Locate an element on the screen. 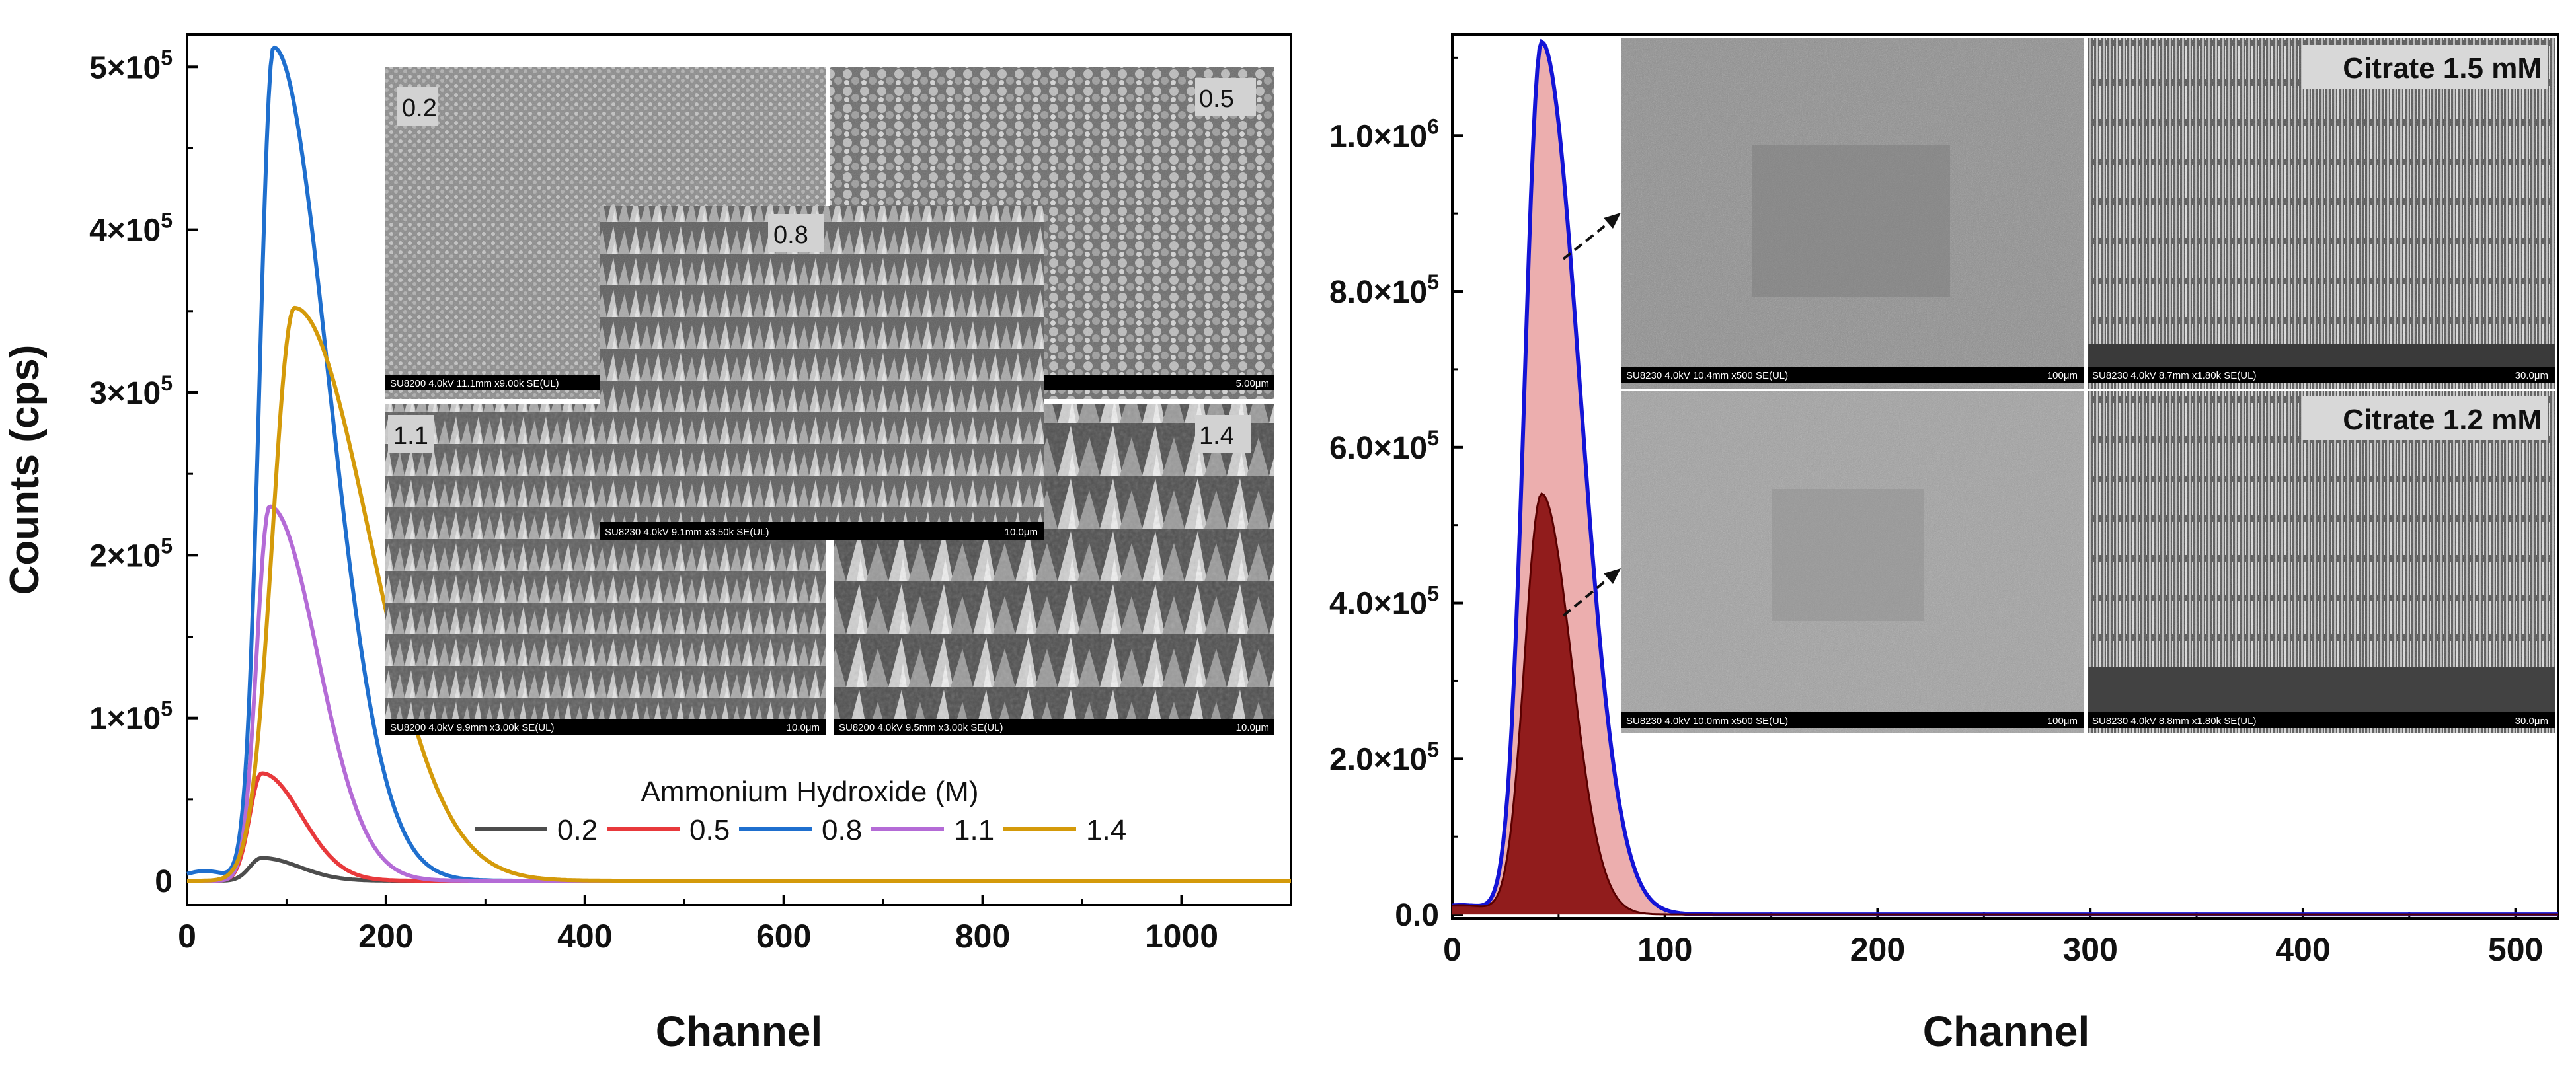 The image size is (2576, 1073). sem-scale-0-5: 5.00μm is located at coordinates (1252, 384).